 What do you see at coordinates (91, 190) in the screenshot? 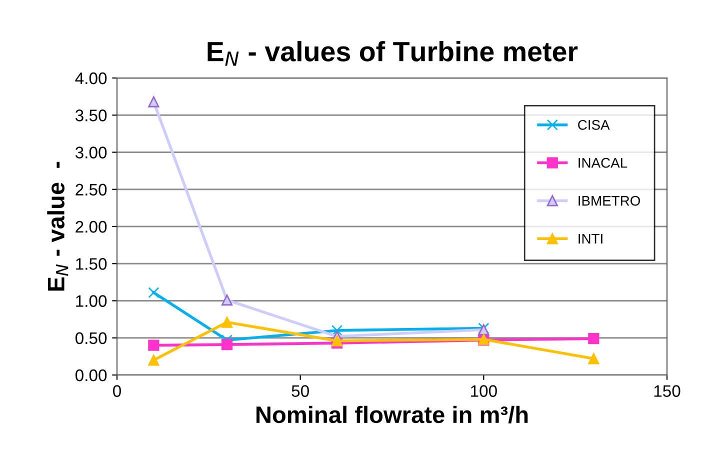
I see `y-tick-label: 2.50` at bounding box center [91, 190].